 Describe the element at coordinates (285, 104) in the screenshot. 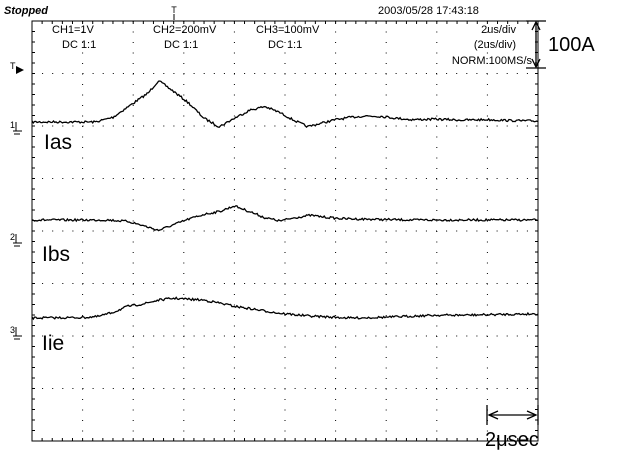

I see `series-line-ias` at that location.